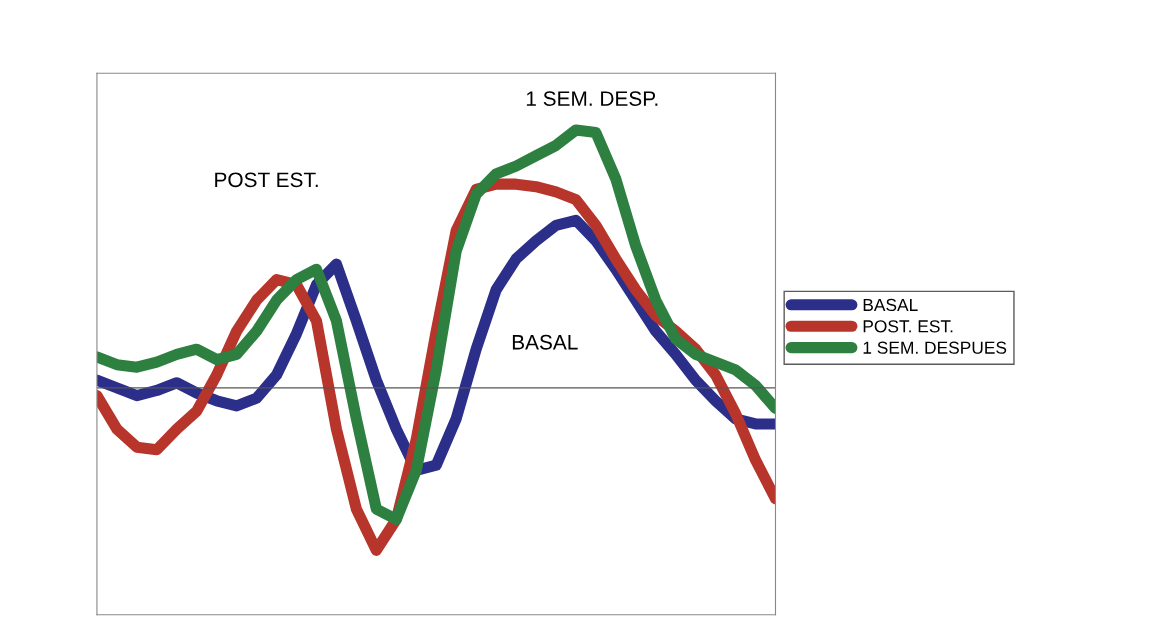 This screenshot has height=621, width=1154. What do you see at coordinates (266, 180) in the screenshot?
I see `annotation: POST EST.` at bounding box center [266, 180].